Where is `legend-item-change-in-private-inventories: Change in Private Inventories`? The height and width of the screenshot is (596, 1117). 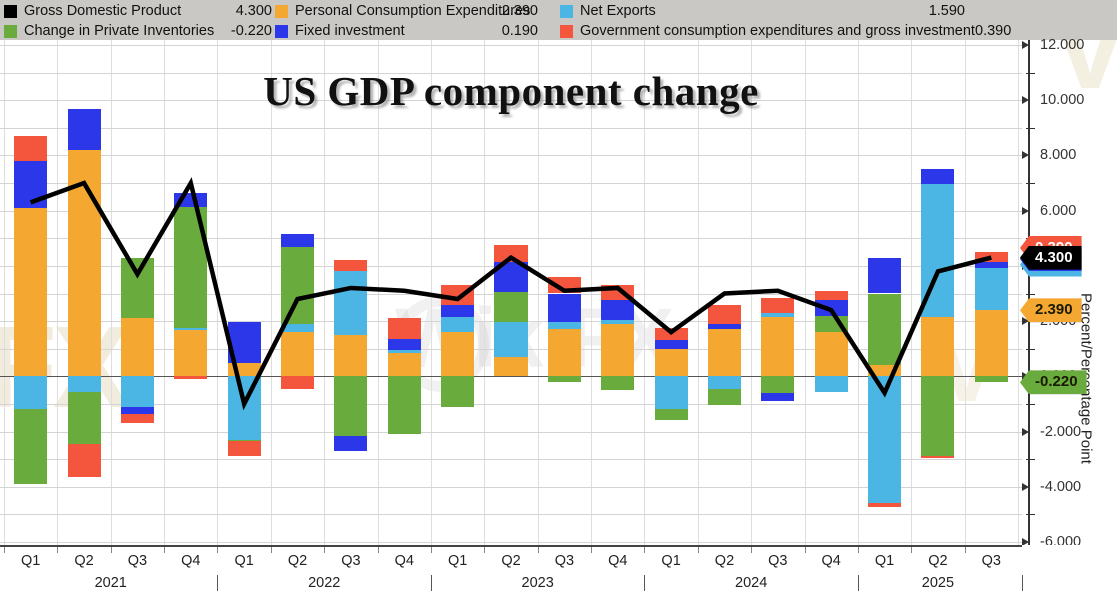 legend-item-change-in-private-inventories: Change in Private Inventories is located at coordinates (109, 31).